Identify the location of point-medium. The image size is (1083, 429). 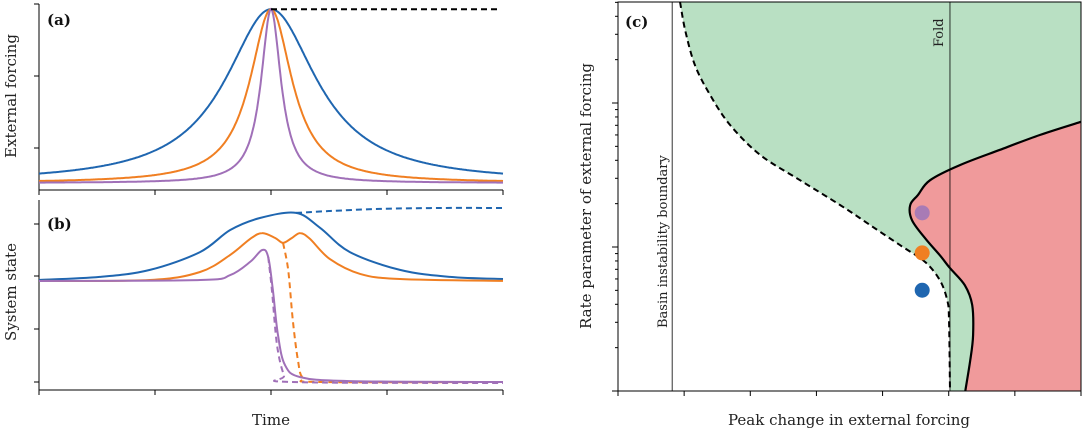
(922, 253).